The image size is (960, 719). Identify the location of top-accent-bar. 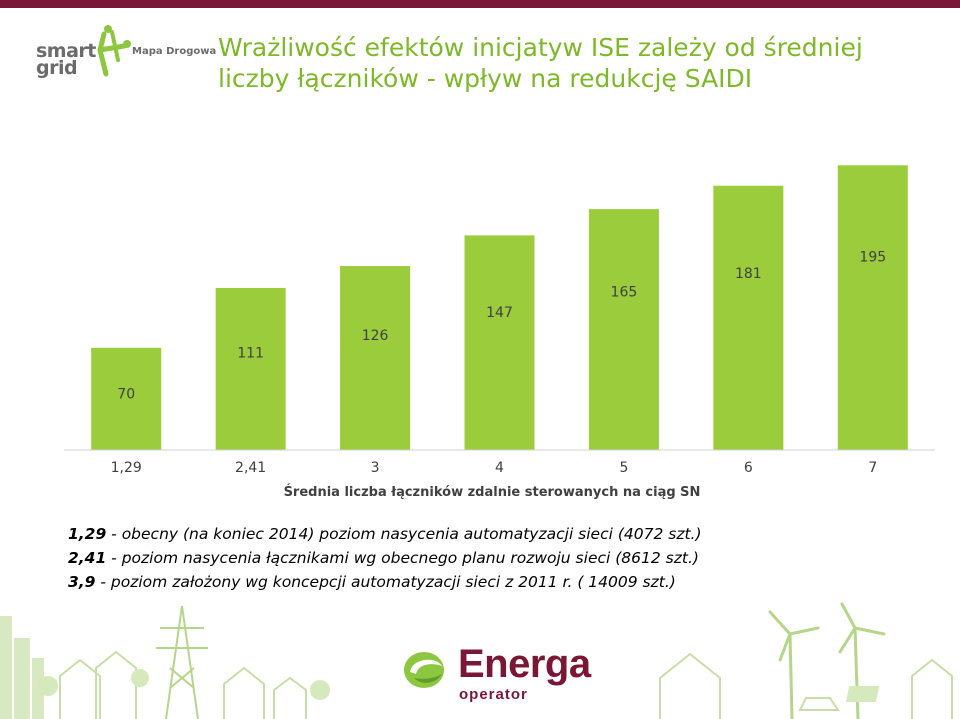
(480, 4).